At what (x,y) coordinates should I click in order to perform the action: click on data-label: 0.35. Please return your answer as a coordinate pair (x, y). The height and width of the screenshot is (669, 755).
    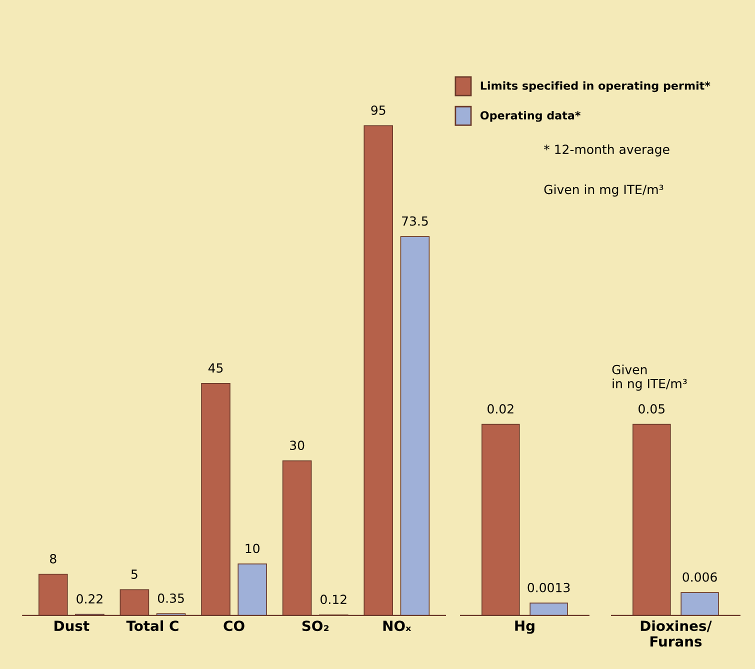
    Looking at the image, I should click on (171, 598).